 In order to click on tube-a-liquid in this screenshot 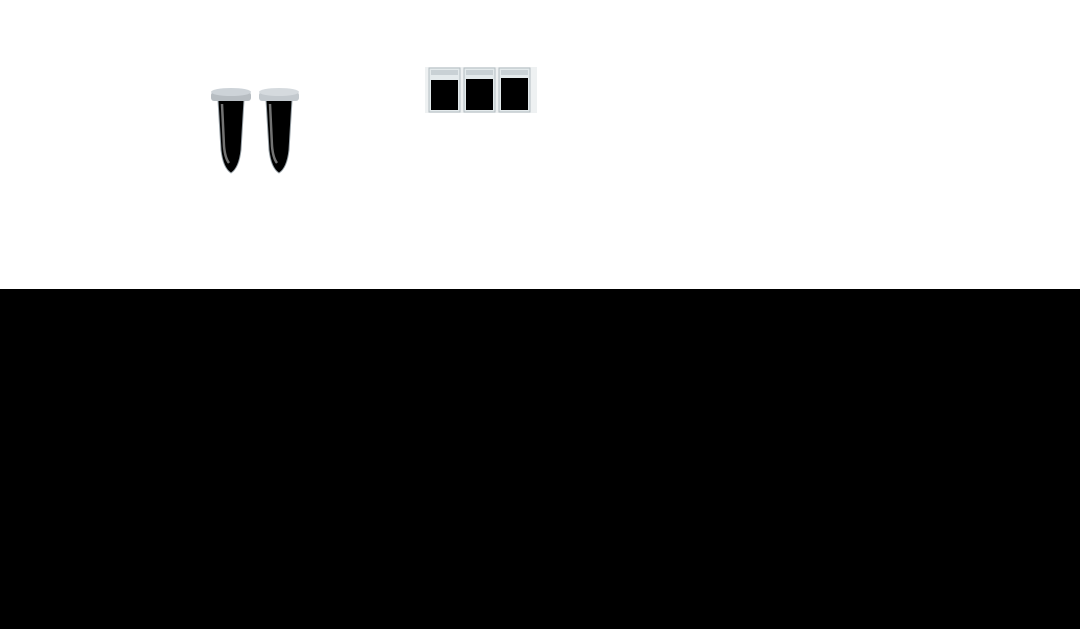, I will do `click(231, 136)`.